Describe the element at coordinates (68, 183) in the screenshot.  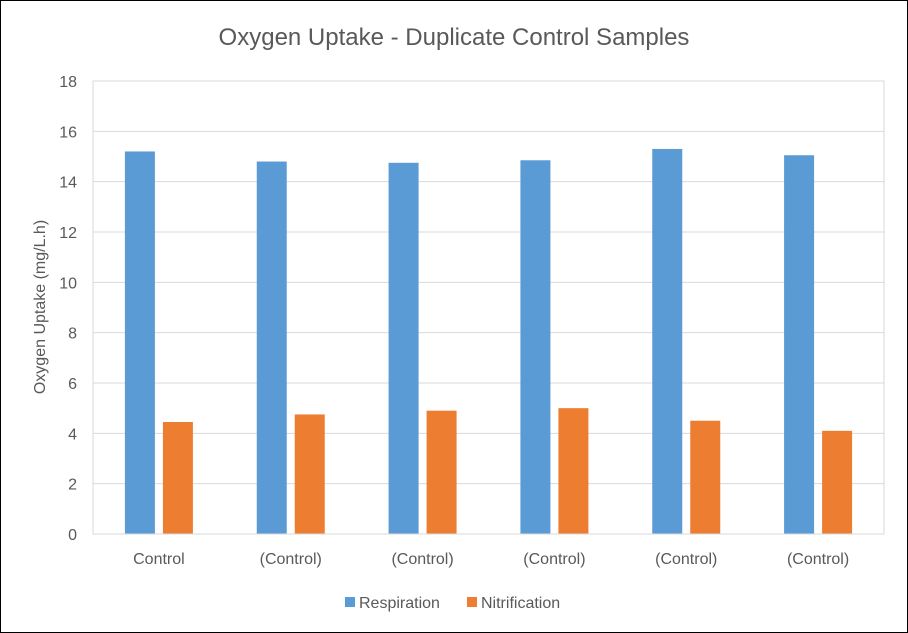
I see `y-tick-label: 14` at that location.